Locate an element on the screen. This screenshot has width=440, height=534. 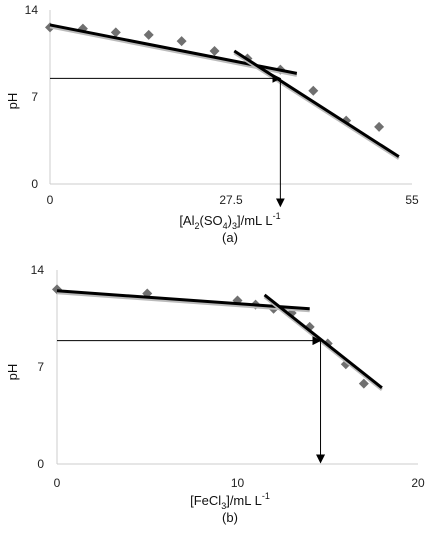
x-tick-label: 10 is located at coordinates (238, 483).